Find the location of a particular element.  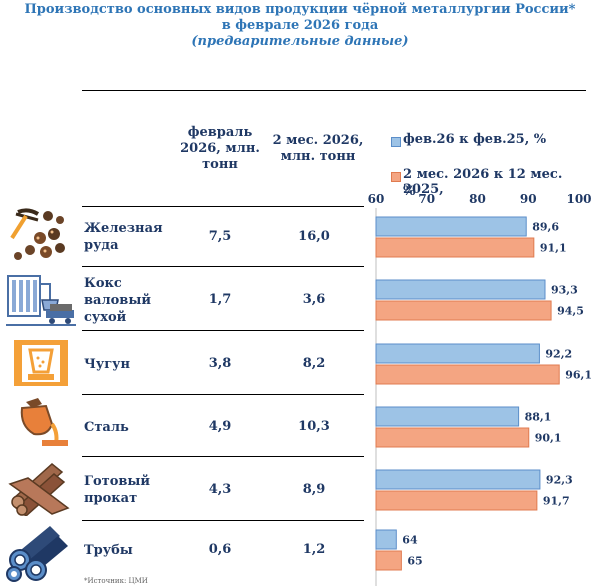

data-label-series2: 91,7 is located at coordinates (556, 501).